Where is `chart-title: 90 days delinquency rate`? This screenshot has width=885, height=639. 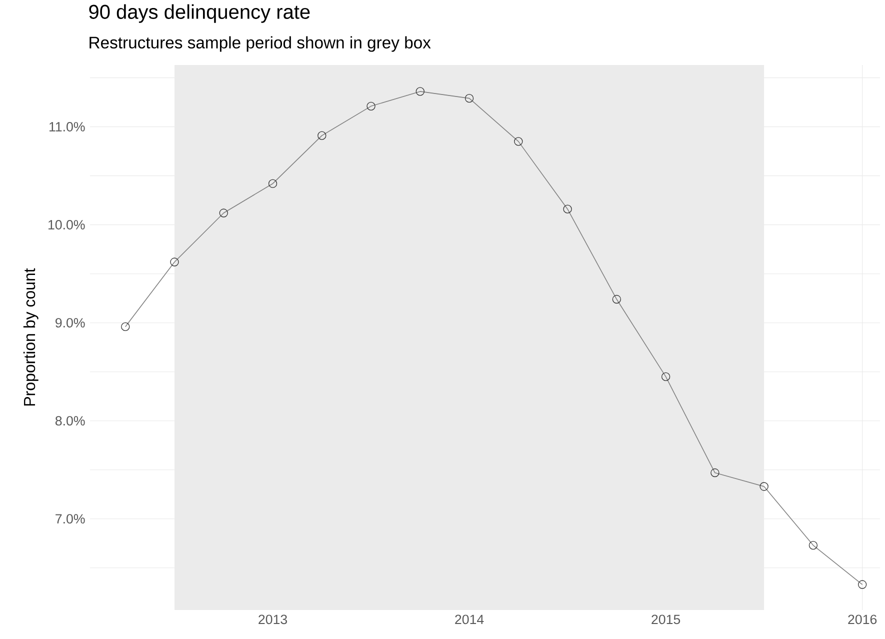
chart-title: 90 days delinquency rate is located at coordinates (199, 13).